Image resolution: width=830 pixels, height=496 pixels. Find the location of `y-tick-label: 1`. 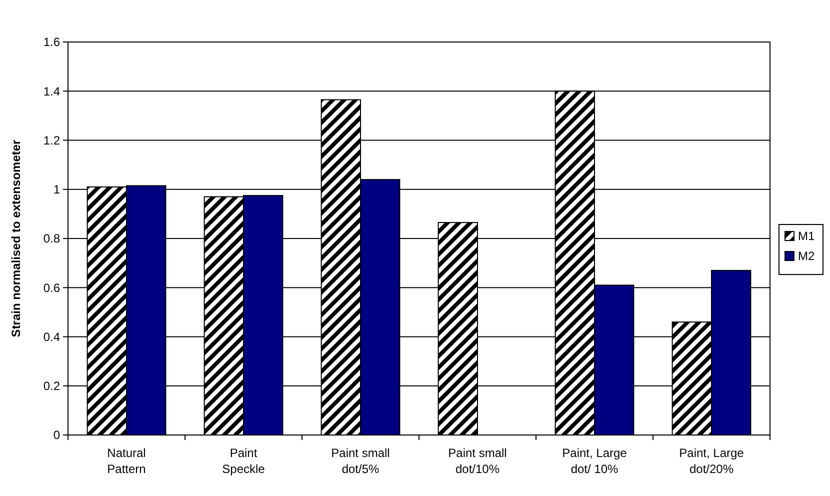

y-tick-label: 1 is located at coordinates (56, 189).